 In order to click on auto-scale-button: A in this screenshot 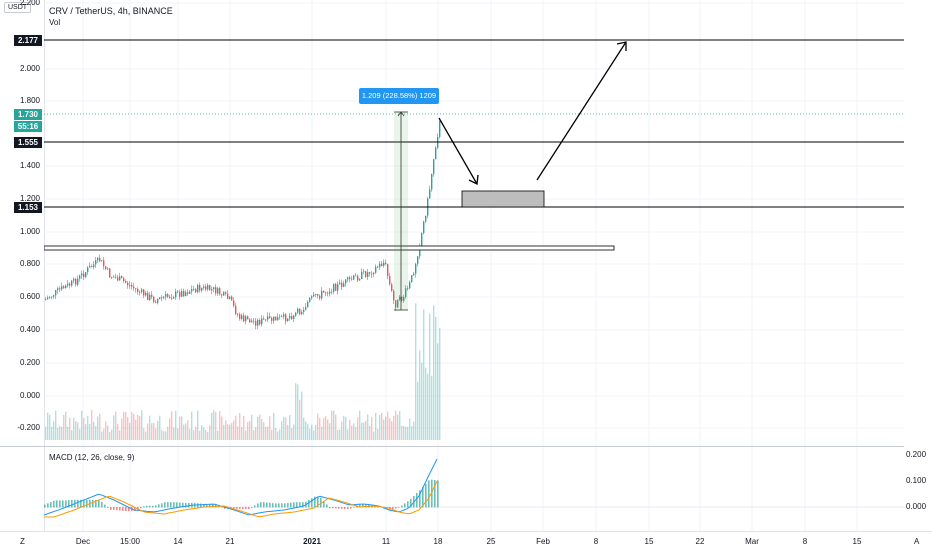, I will do `click(917, 541)`.